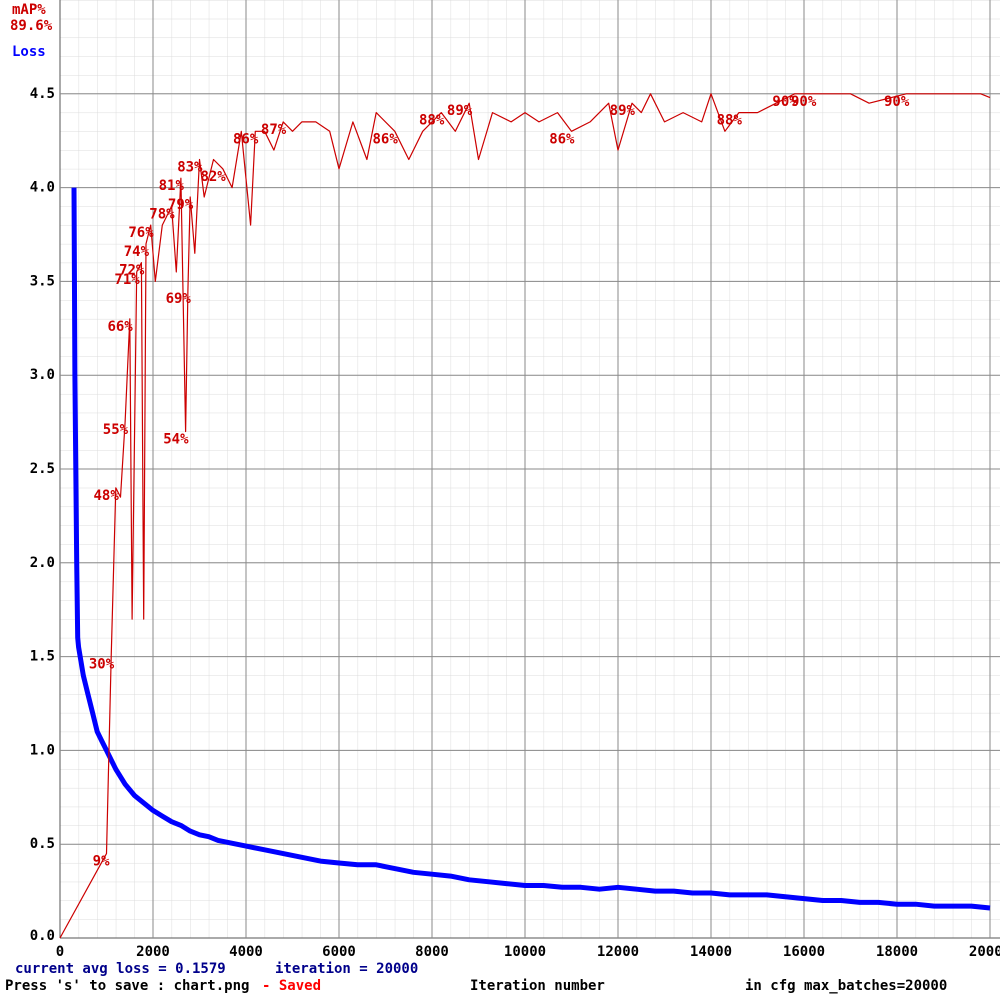 Image resolution: width=1000 pixels, height=1000 pixels. Describe the element at coordinates (42, 188) in the screenshot. I see `y-tick-label: 4.0` at that location.